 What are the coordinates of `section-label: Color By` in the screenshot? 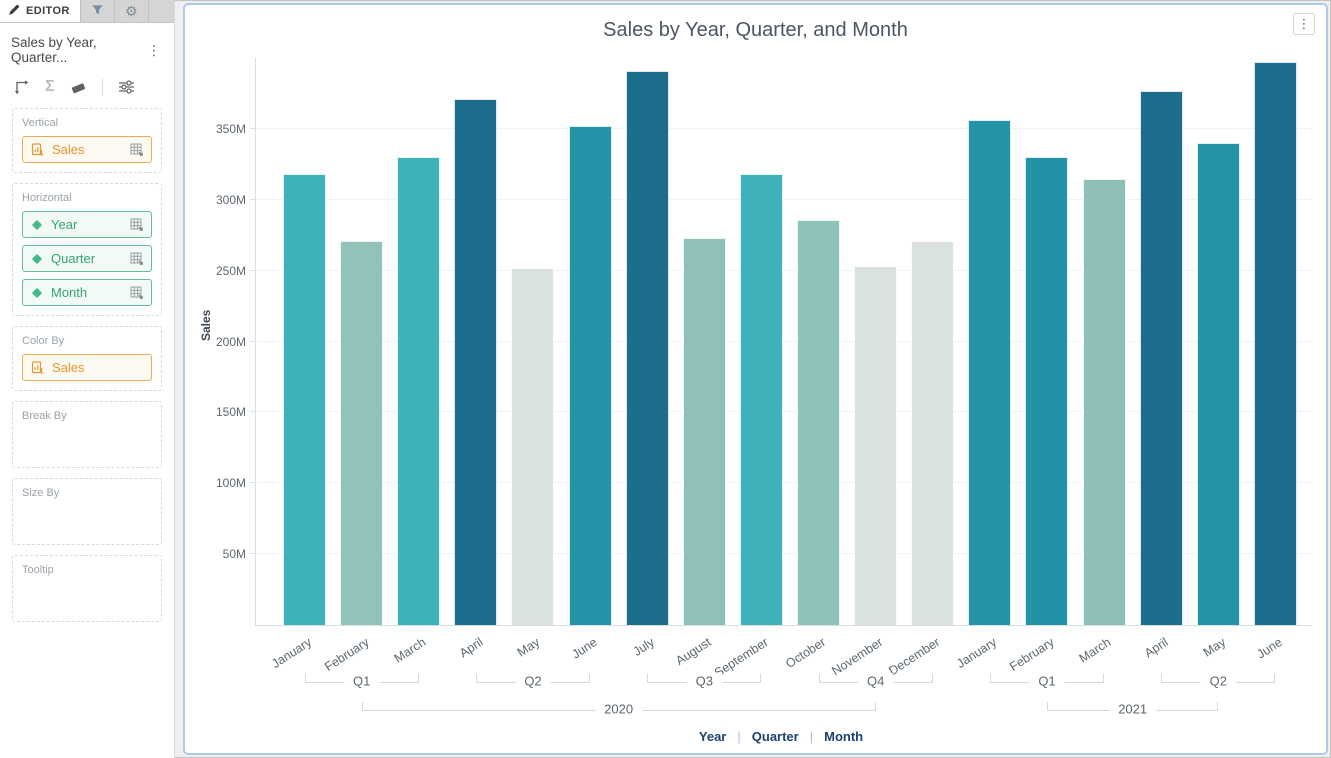 It's located at (43, 341).